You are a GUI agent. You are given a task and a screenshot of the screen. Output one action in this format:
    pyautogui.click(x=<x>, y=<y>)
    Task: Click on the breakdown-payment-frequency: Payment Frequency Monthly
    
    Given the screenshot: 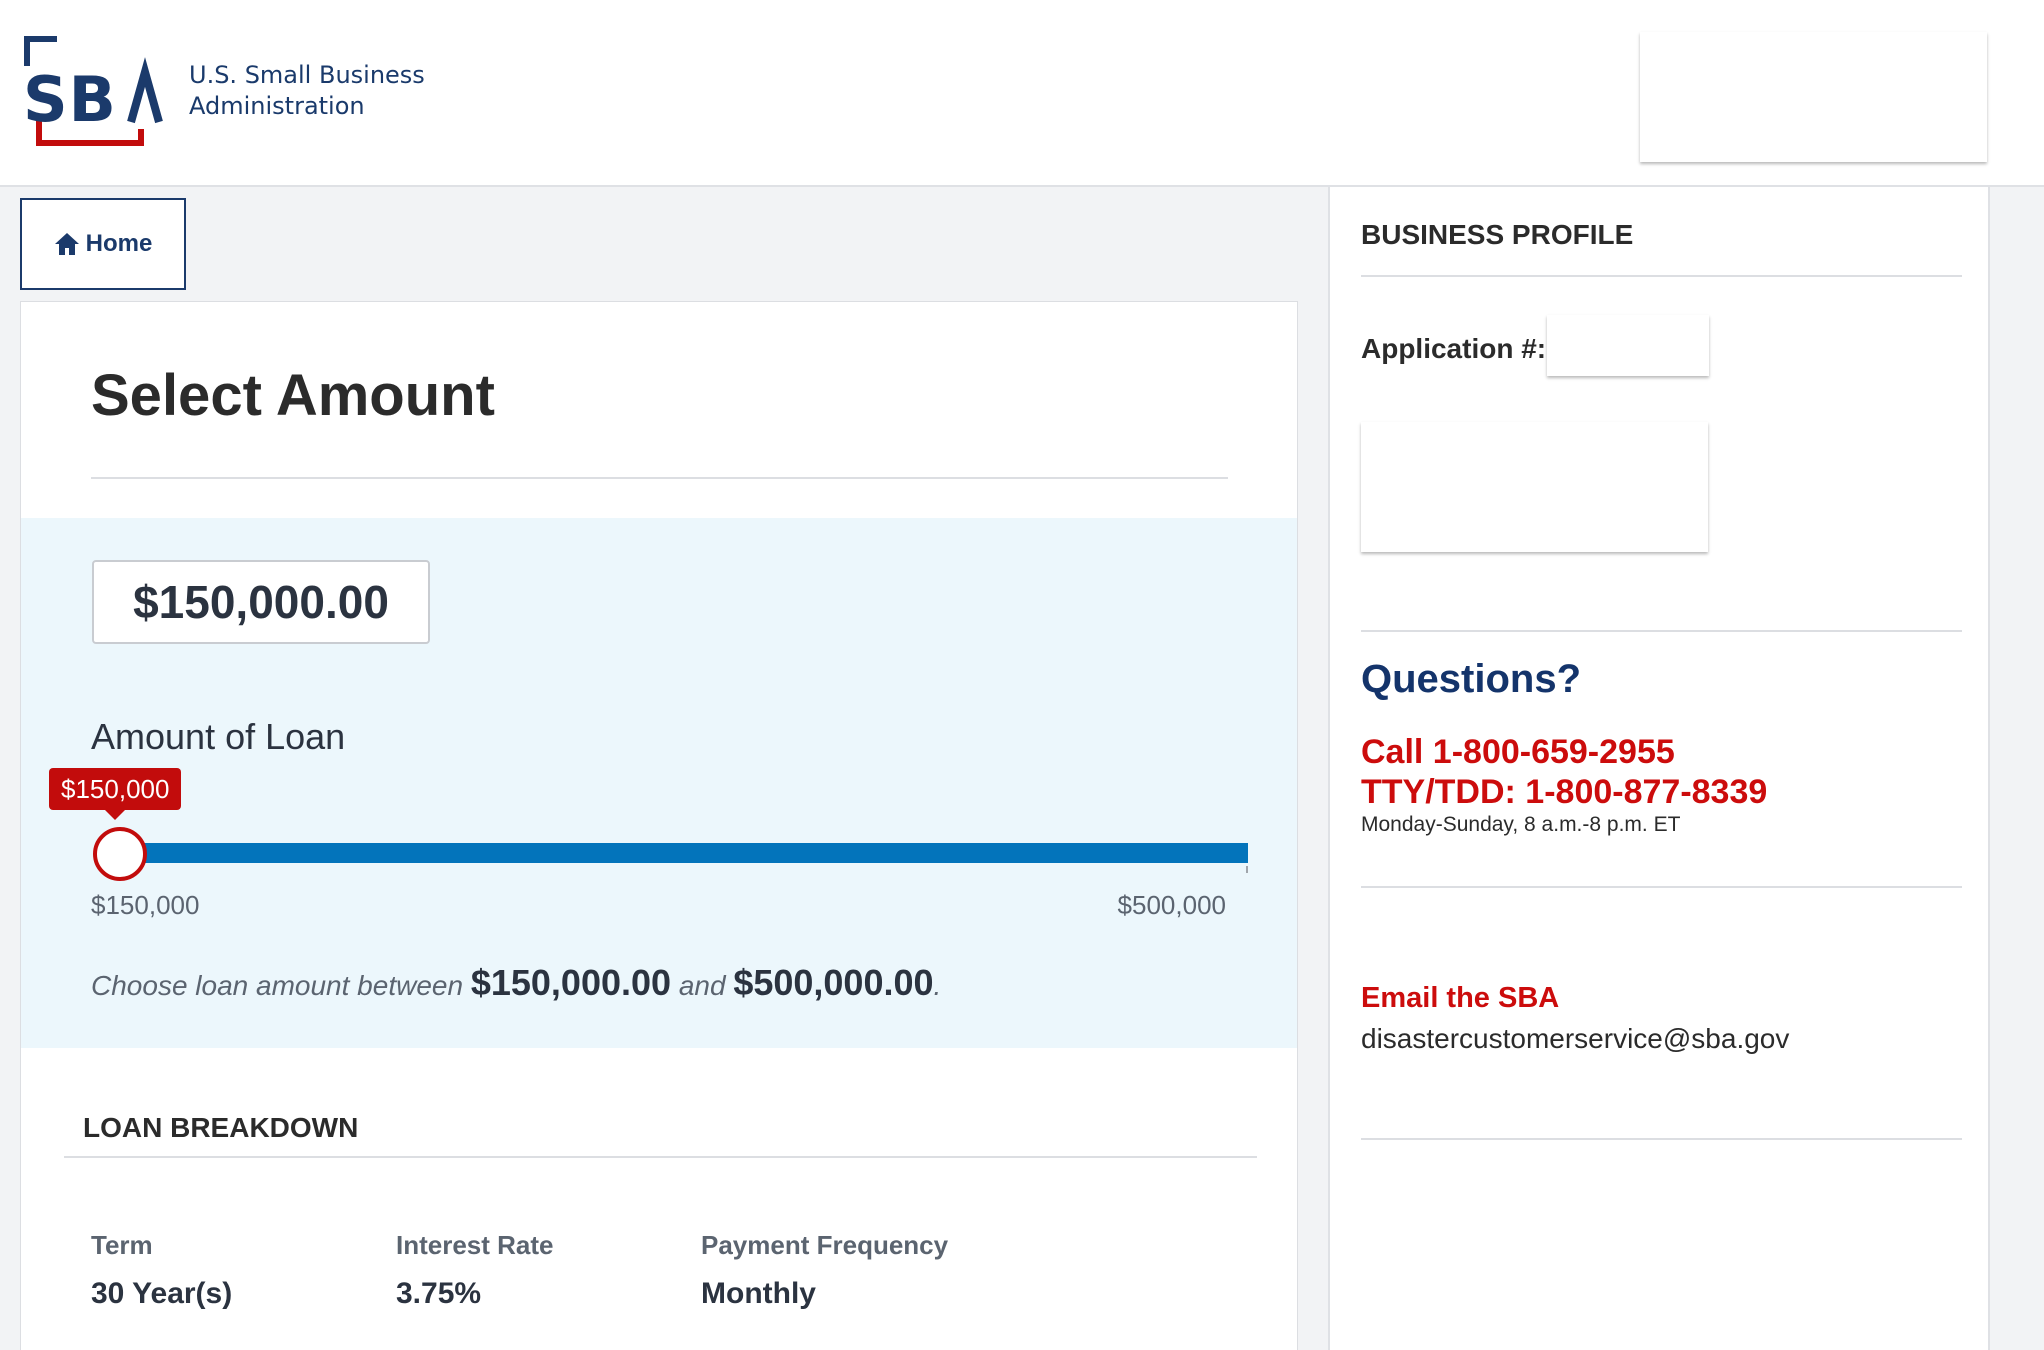 What is the action you would take?
    pyautogui.click(x=824, y=1270)
    